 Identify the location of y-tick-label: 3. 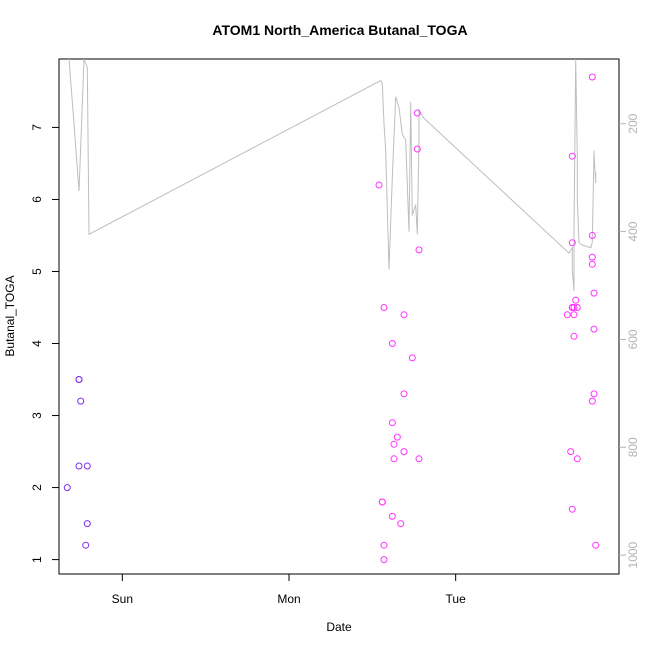
(37, 415).